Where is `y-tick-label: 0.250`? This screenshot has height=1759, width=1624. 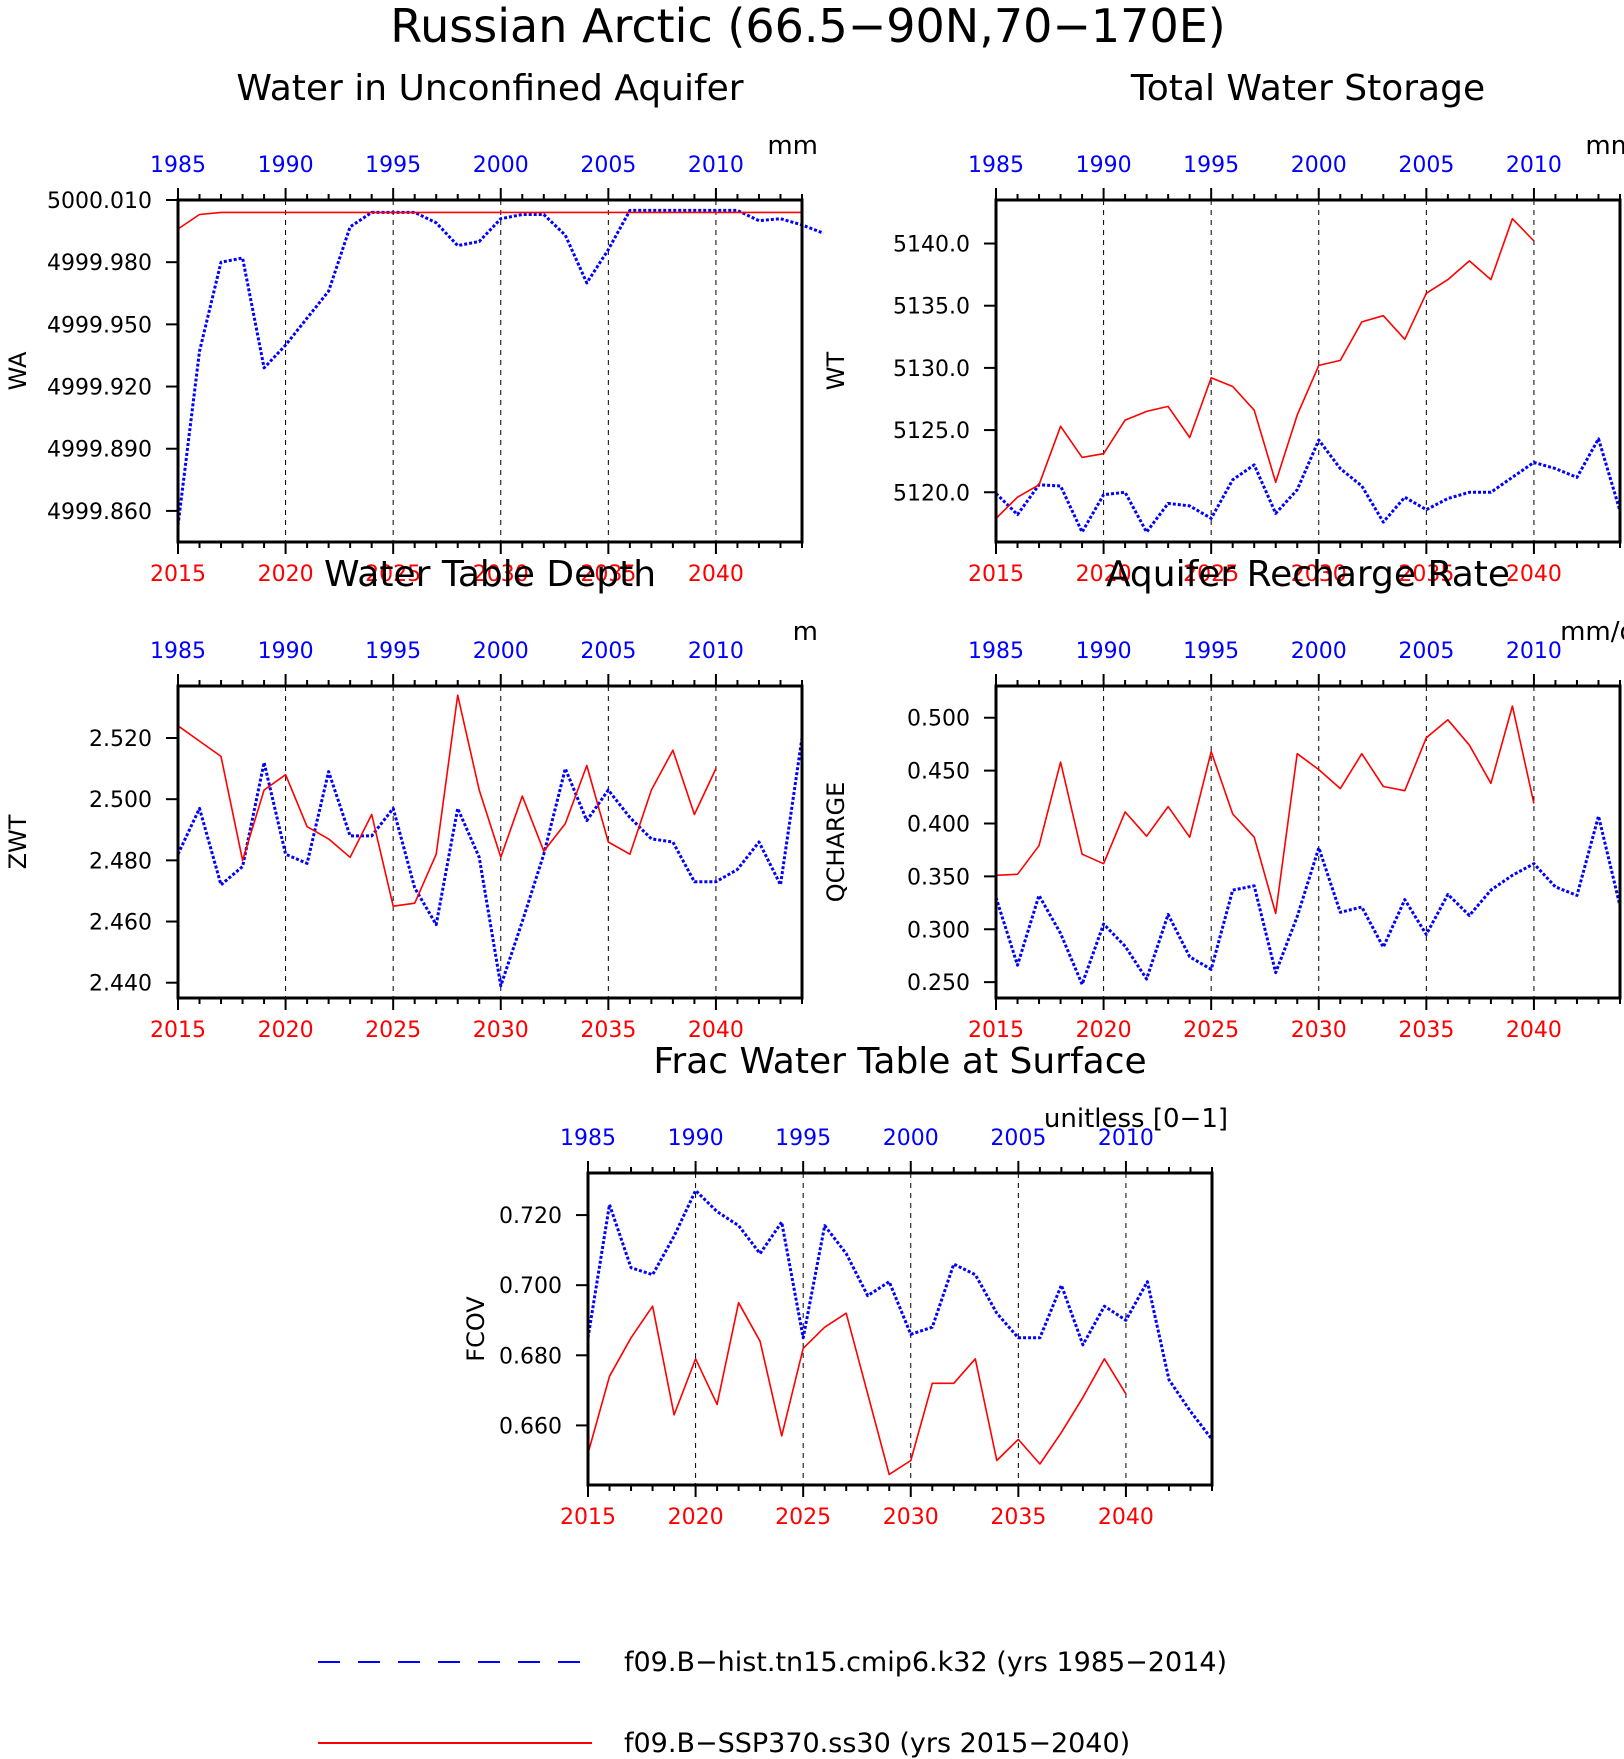
y-tick-label: 0.250 is located at coordinates (938, 983).